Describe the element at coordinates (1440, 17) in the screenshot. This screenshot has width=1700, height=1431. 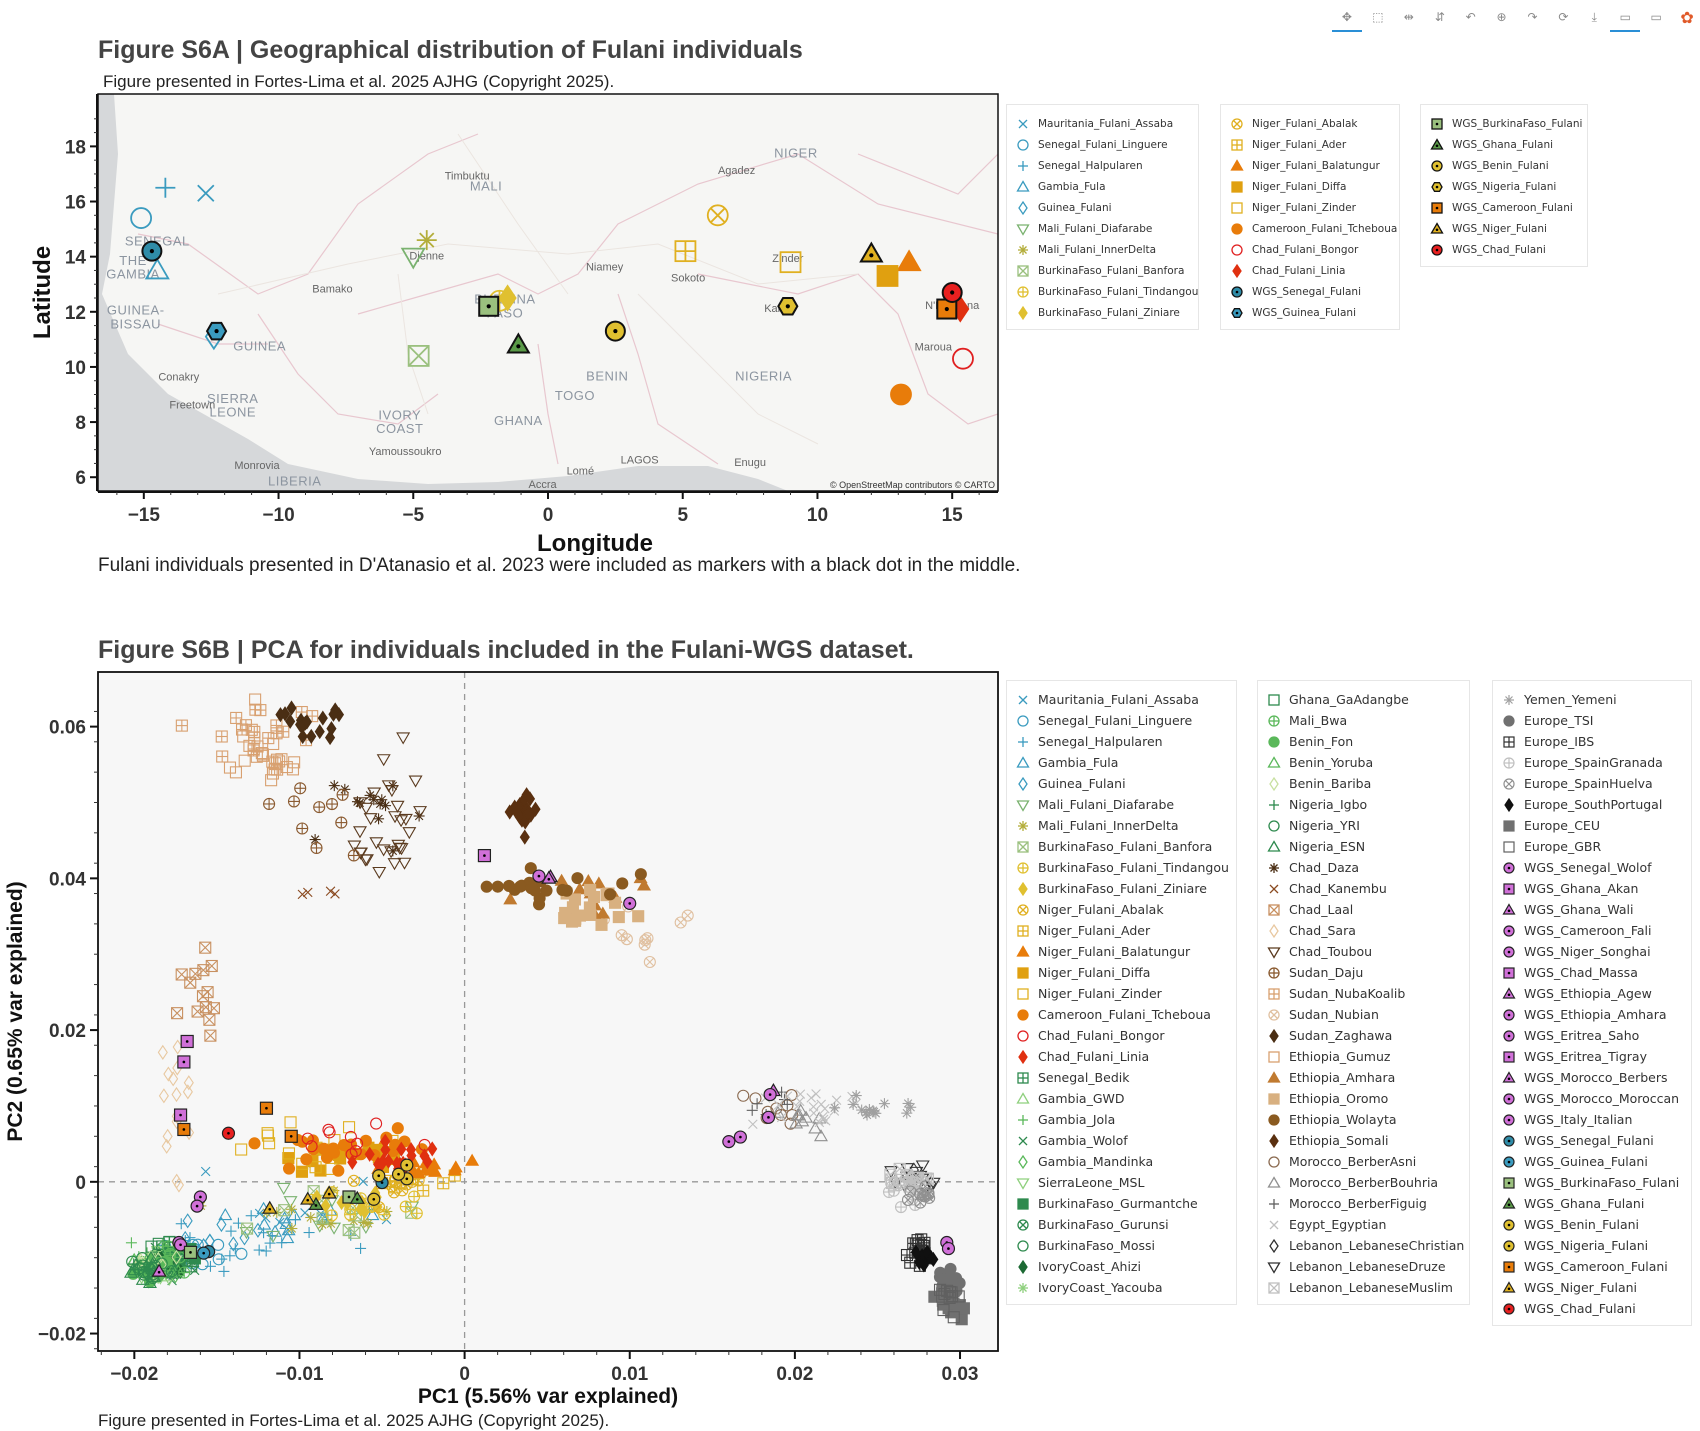
I see `y-wheel-zoom-tool: ⇵` at that location.